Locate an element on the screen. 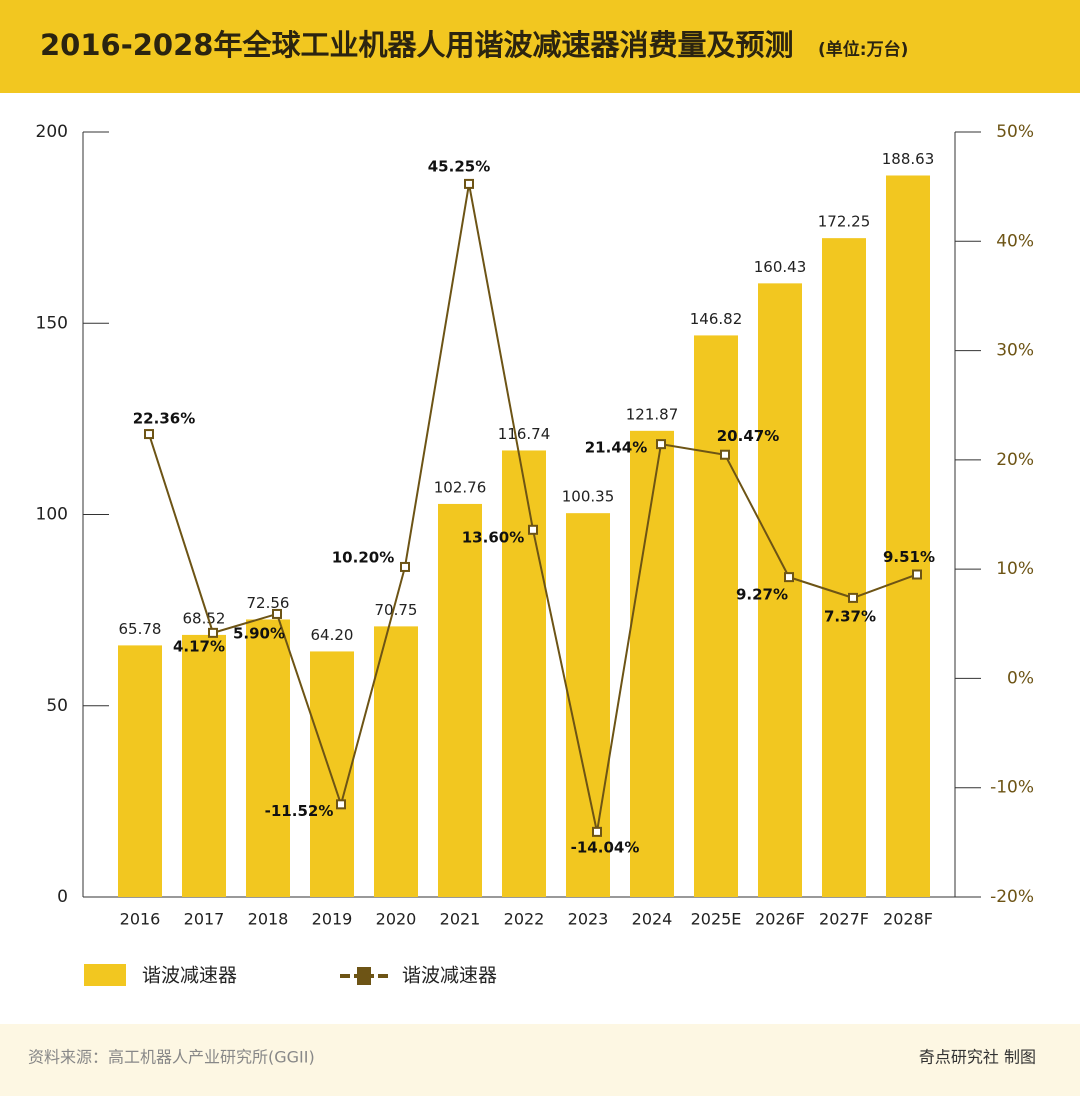 The image size is (1080, 1100). x-tick-label: 2024 is located at coordinates (652, 919).